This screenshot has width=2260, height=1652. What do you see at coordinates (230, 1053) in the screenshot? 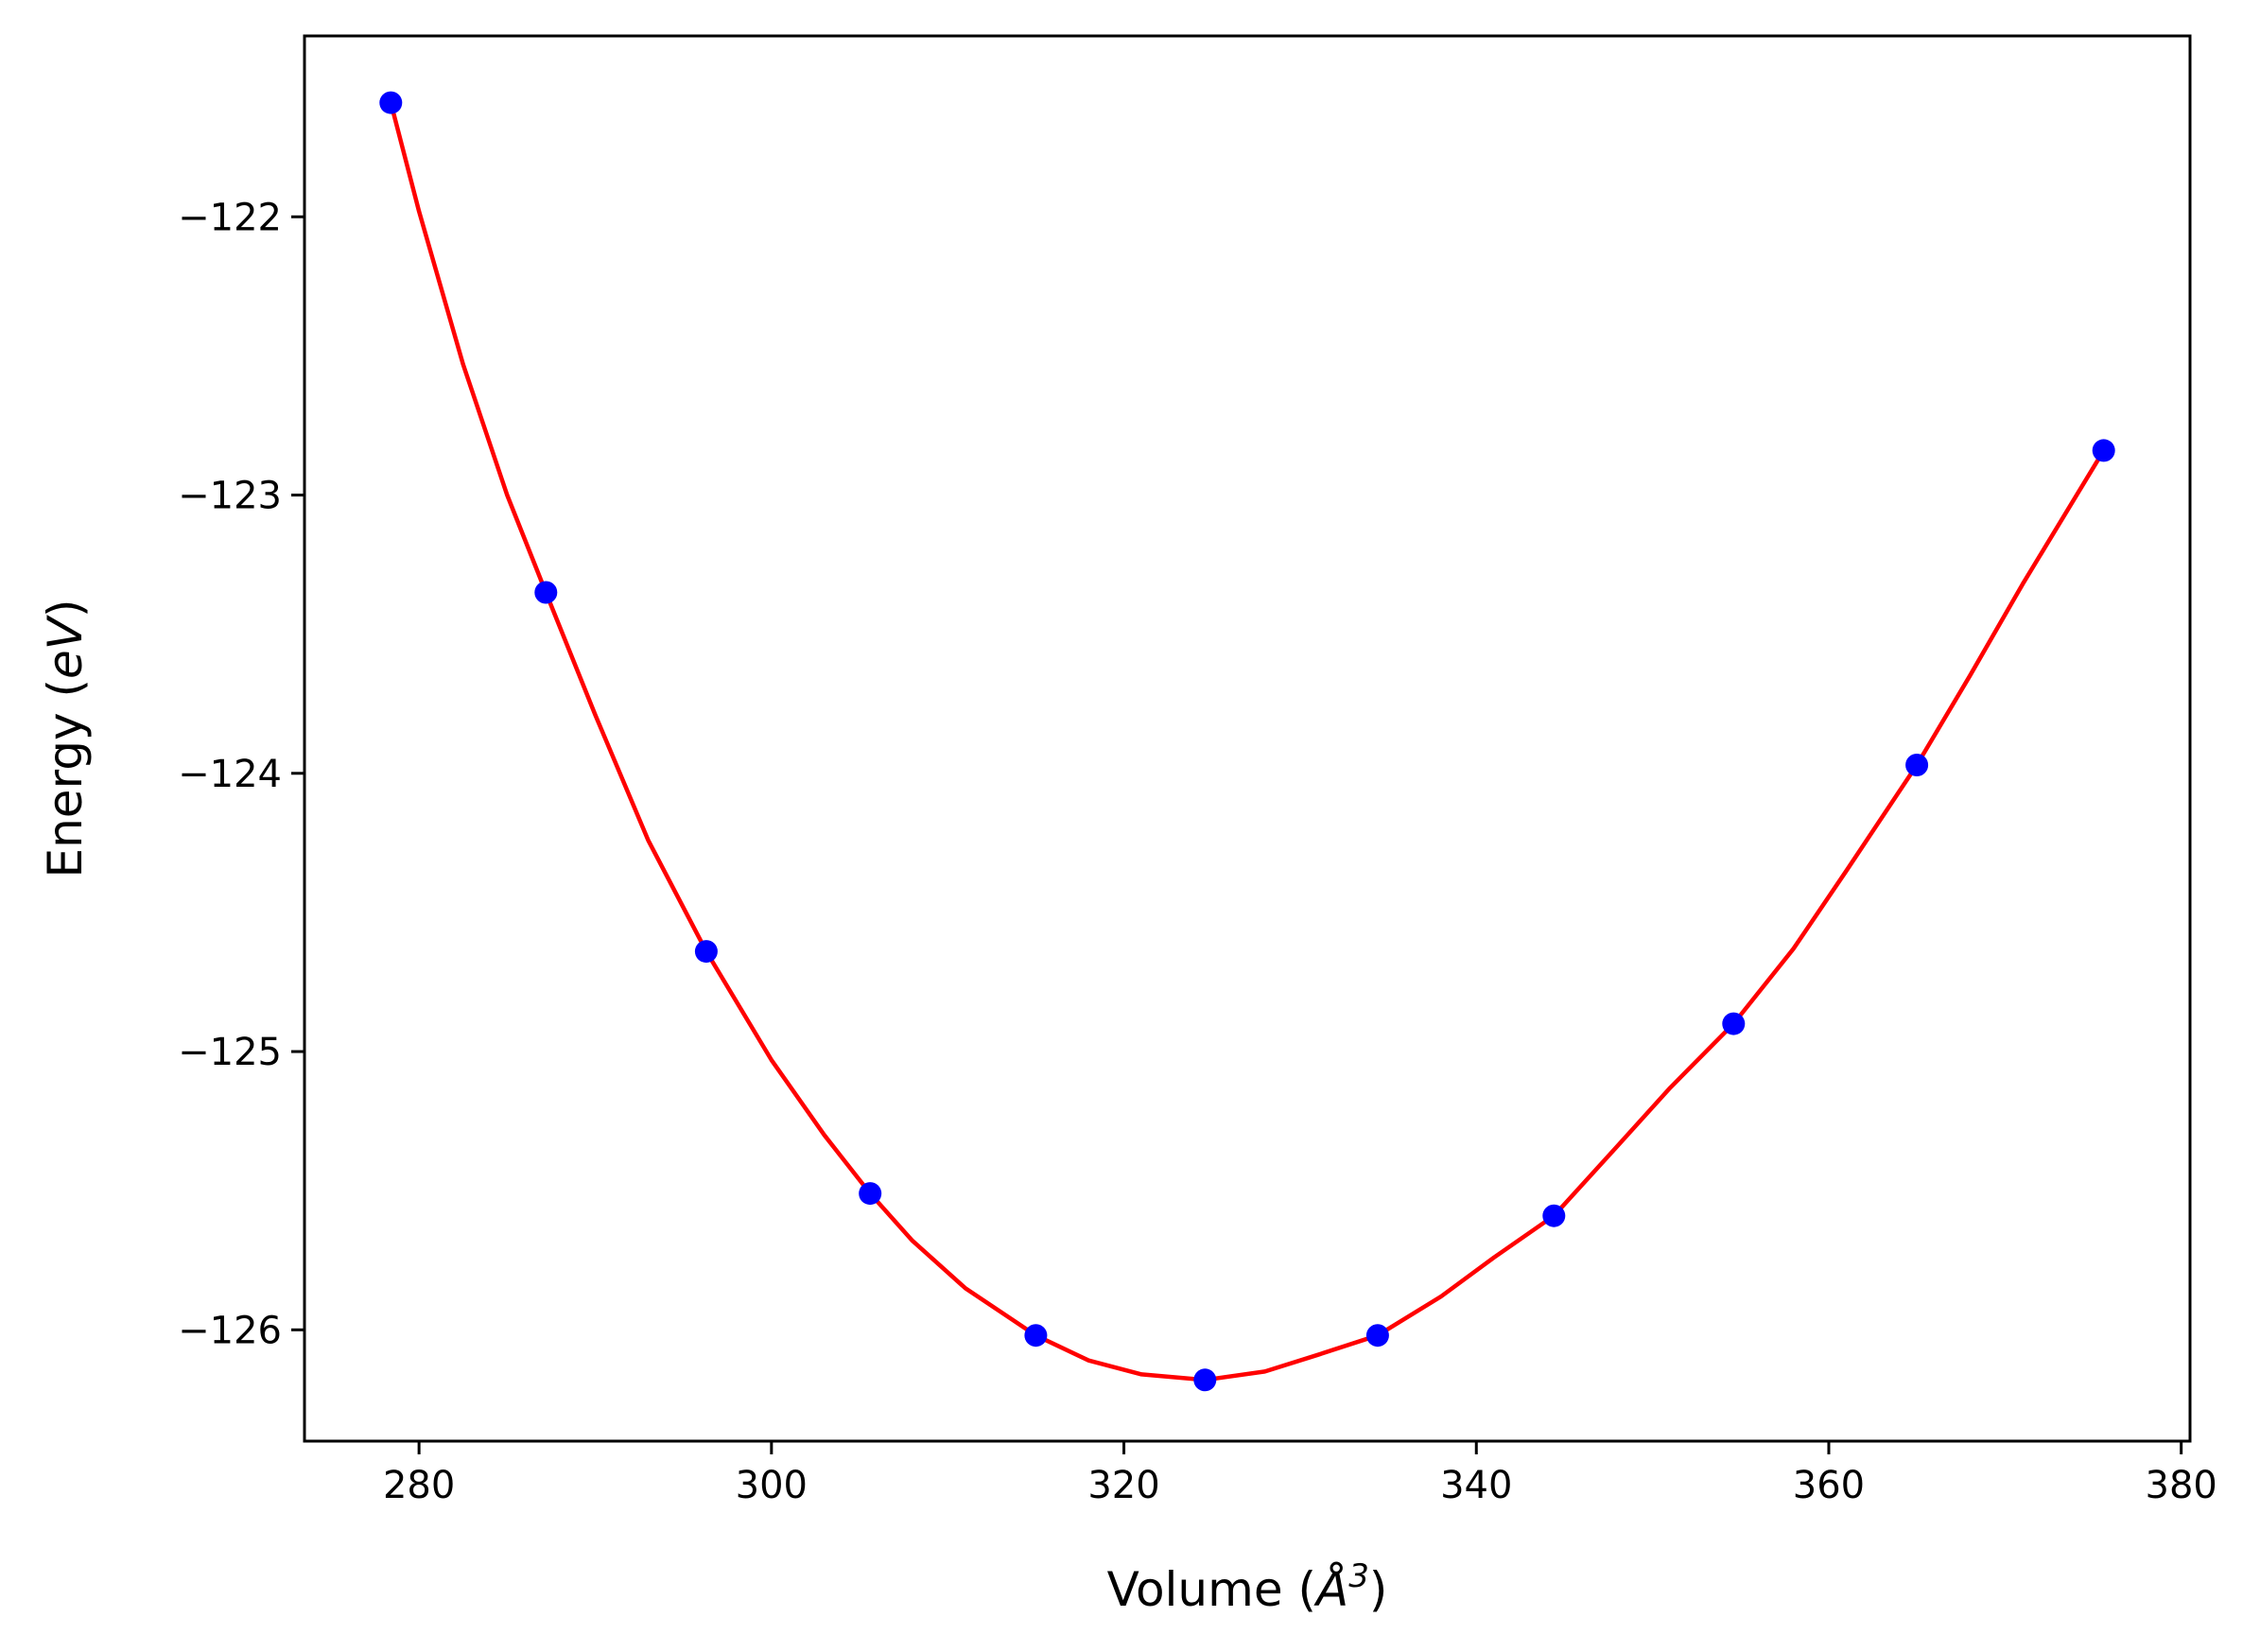
I see `y-tick-label: −125` at bounding box center [230, 1053].